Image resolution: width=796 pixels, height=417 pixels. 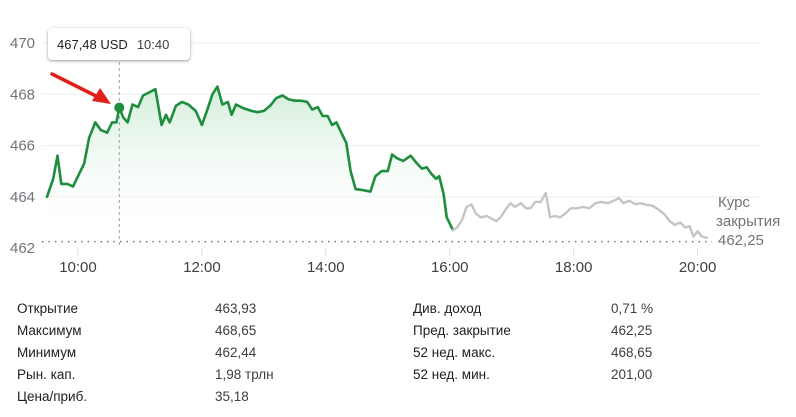 I want to click on price-tooltip: 467,48 USD 10:40, so click(x=119, y=44).